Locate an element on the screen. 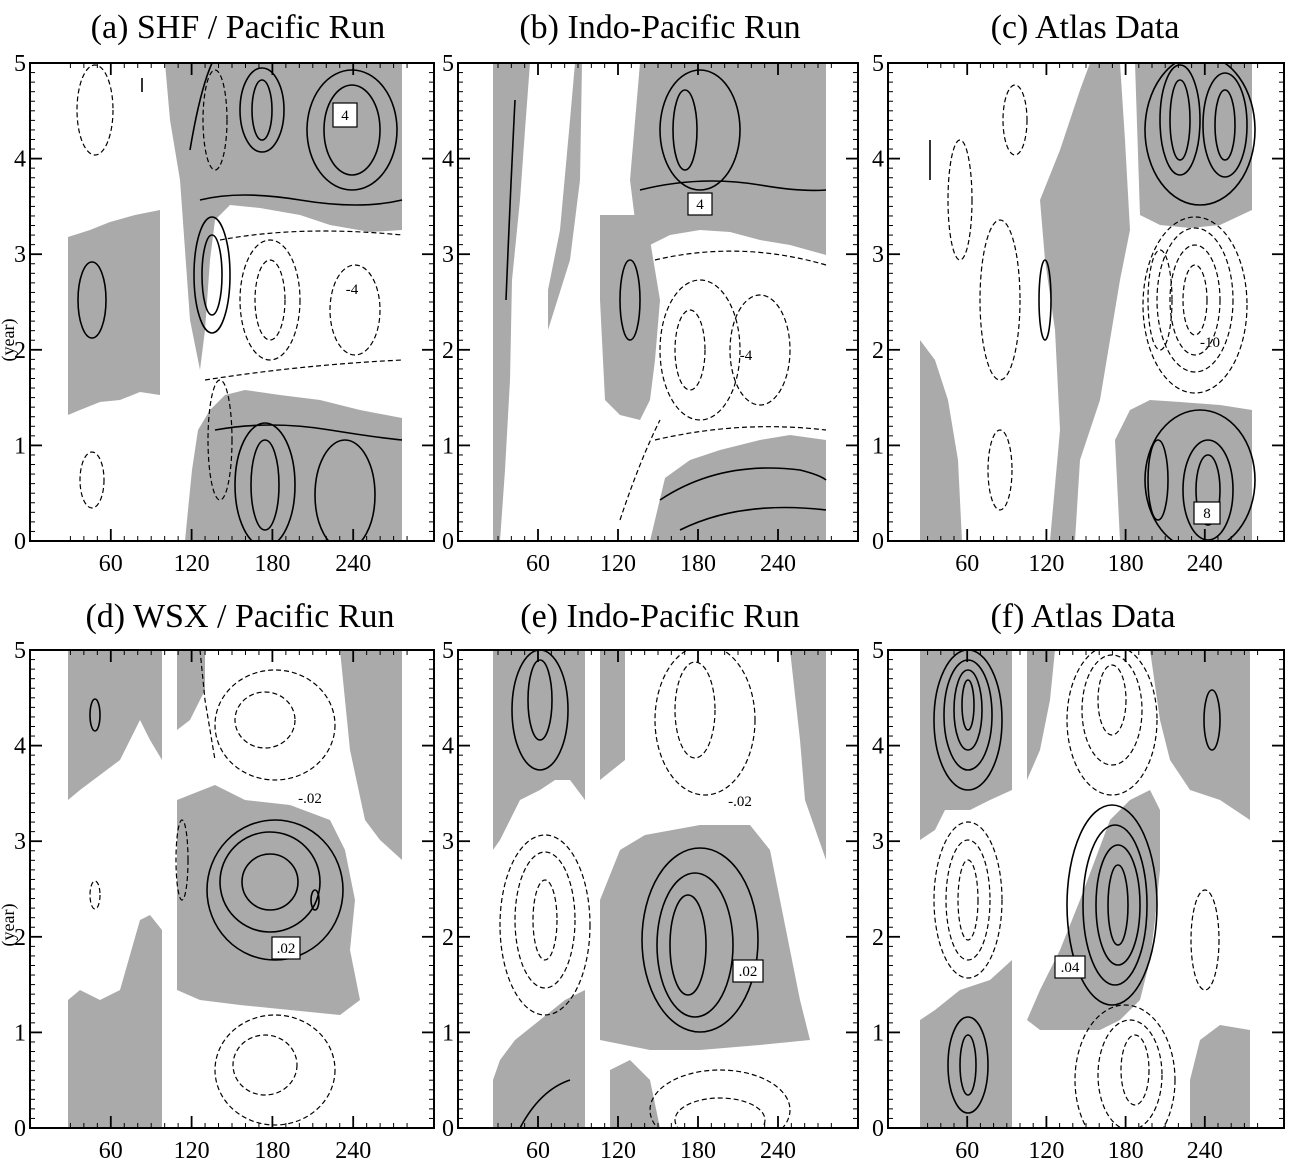  panel-e-shade-botleft is located at coordinates (539, 1059).